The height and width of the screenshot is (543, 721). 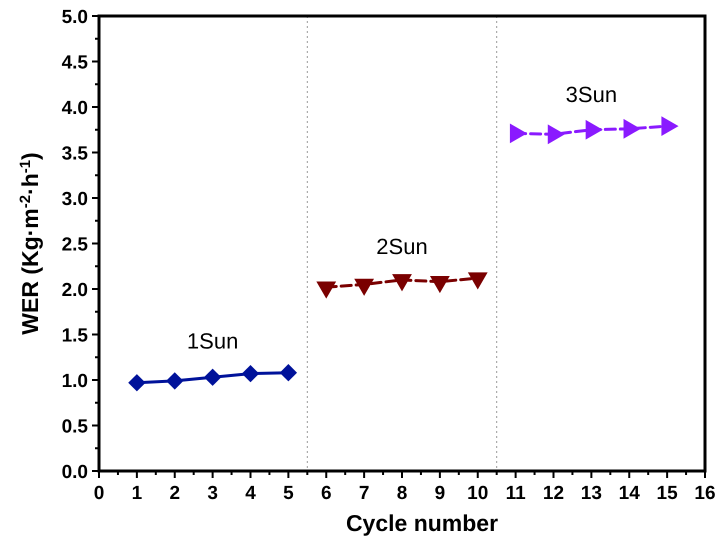 I want to click on x-tick-label: 4, so click(x=250, y=493).